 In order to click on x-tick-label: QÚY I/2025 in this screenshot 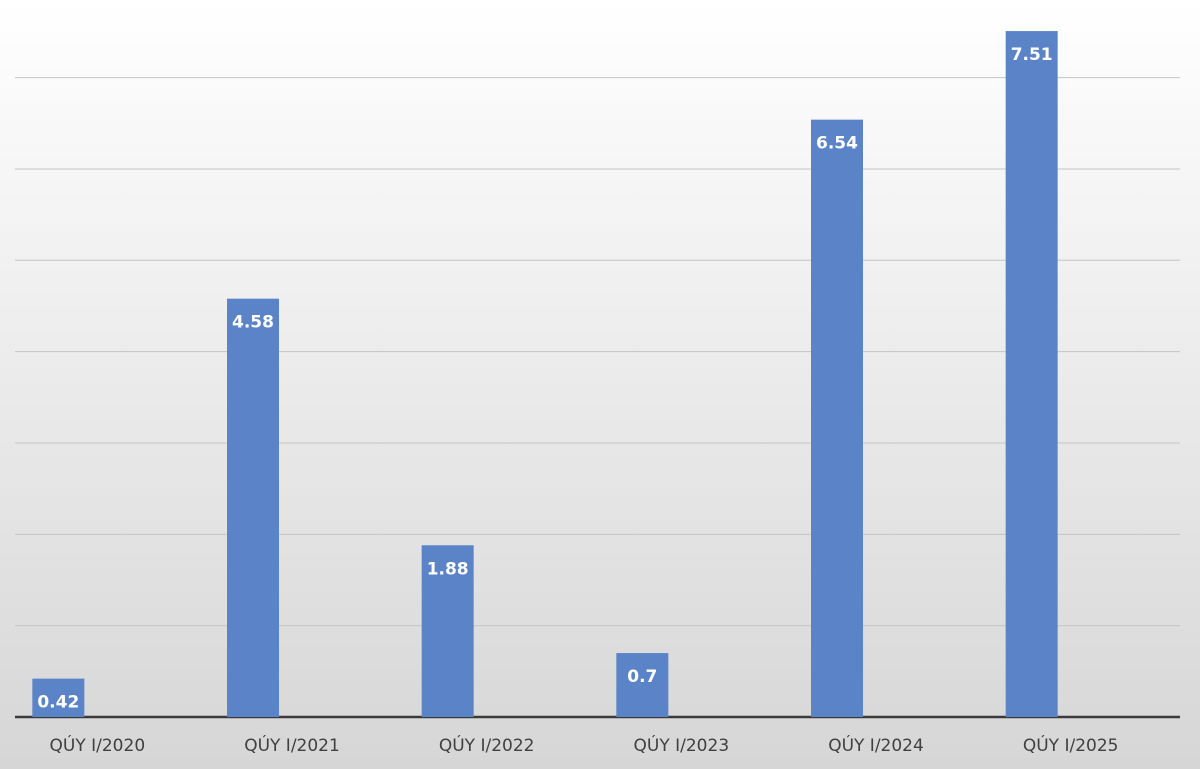, I will do `click(1071, 745)`.